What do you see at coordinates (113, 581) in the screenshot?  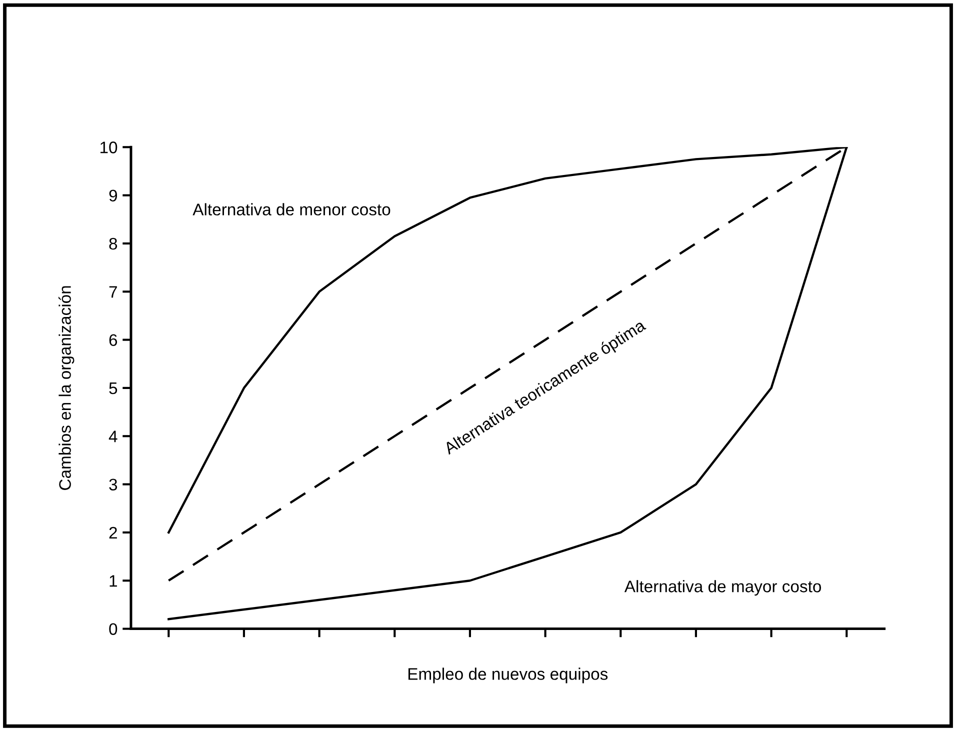 I see `y-tick-label: 1` at bounding box center [113, 581].